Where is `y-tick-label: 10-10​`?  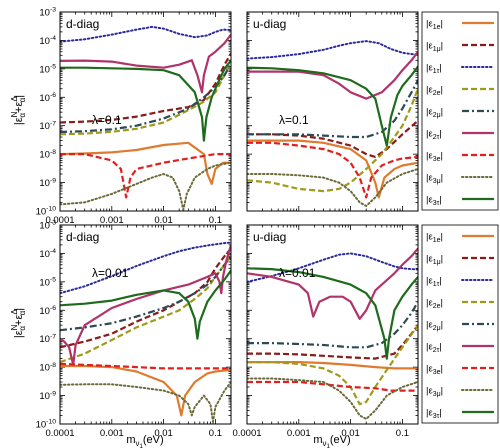 y-tick-label: 10-10​ is located at coordinates (46, 212).